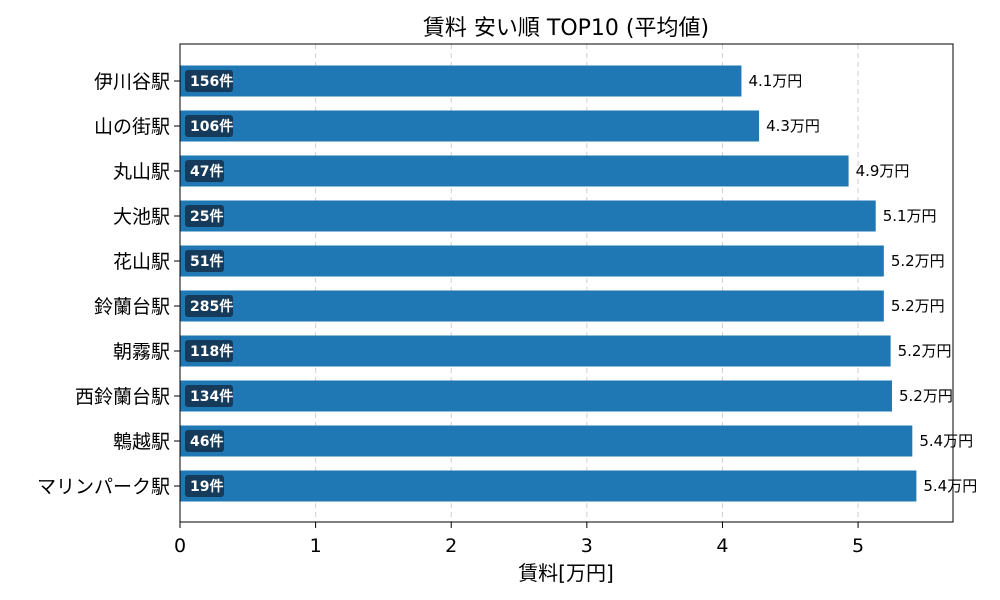 This screenshot has height=600, width=1000. What do you see at coordinates (180, 546) in the screenshot?
I see `x-tick-label: 0` at bounding box center [180, 546].